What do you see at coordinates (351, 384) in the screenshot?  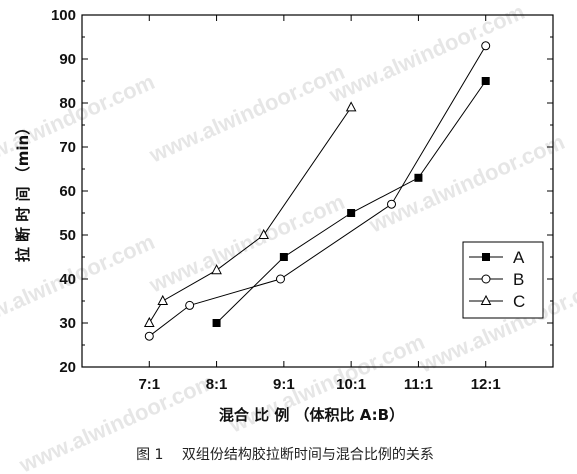 I see `x-tick-label: 10:1` at bounding box center [351, 384].